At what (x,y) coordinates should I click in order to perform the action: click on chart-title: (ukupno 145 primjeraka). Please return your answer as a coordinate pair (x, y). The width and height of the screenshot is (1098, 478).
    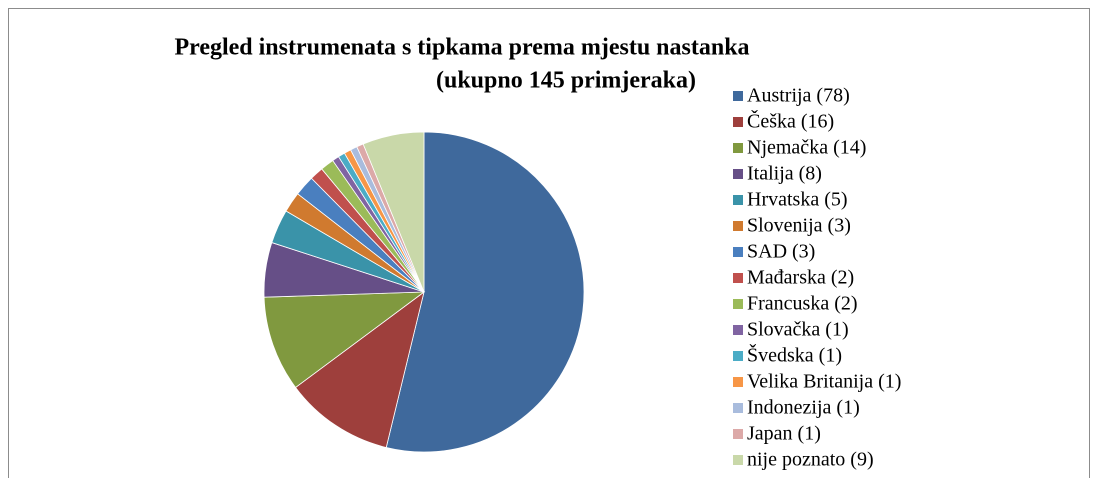
    Looking at the image, I should click on (566, 81).